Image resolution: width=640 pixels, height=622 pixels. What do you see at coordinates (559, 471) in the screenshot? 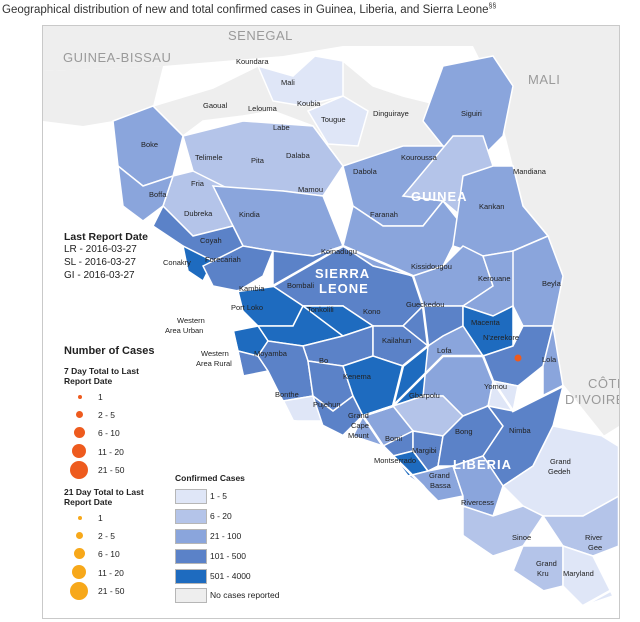
I see `label-grand-gedeh-2: Gedeh` at bounding box center [559, 471].